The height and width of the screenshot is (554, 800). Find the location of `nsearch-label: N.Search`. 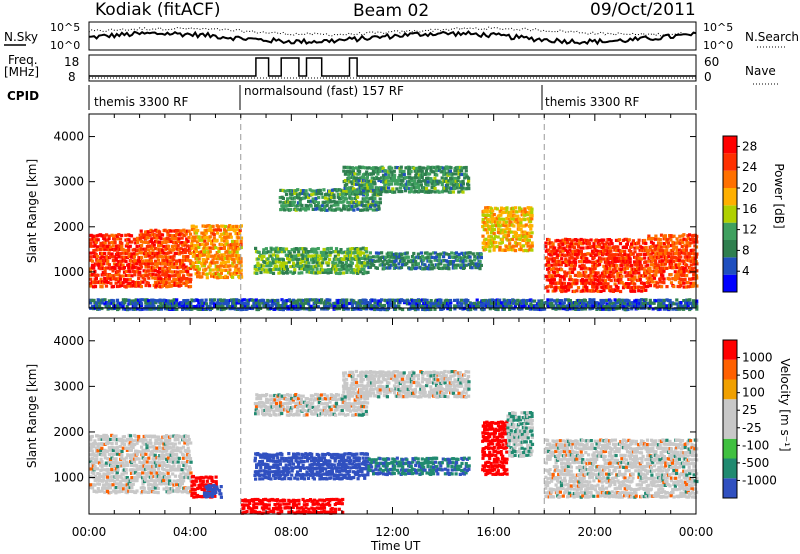

nsearch-label: N.Search is located at coordinates (772, 37).